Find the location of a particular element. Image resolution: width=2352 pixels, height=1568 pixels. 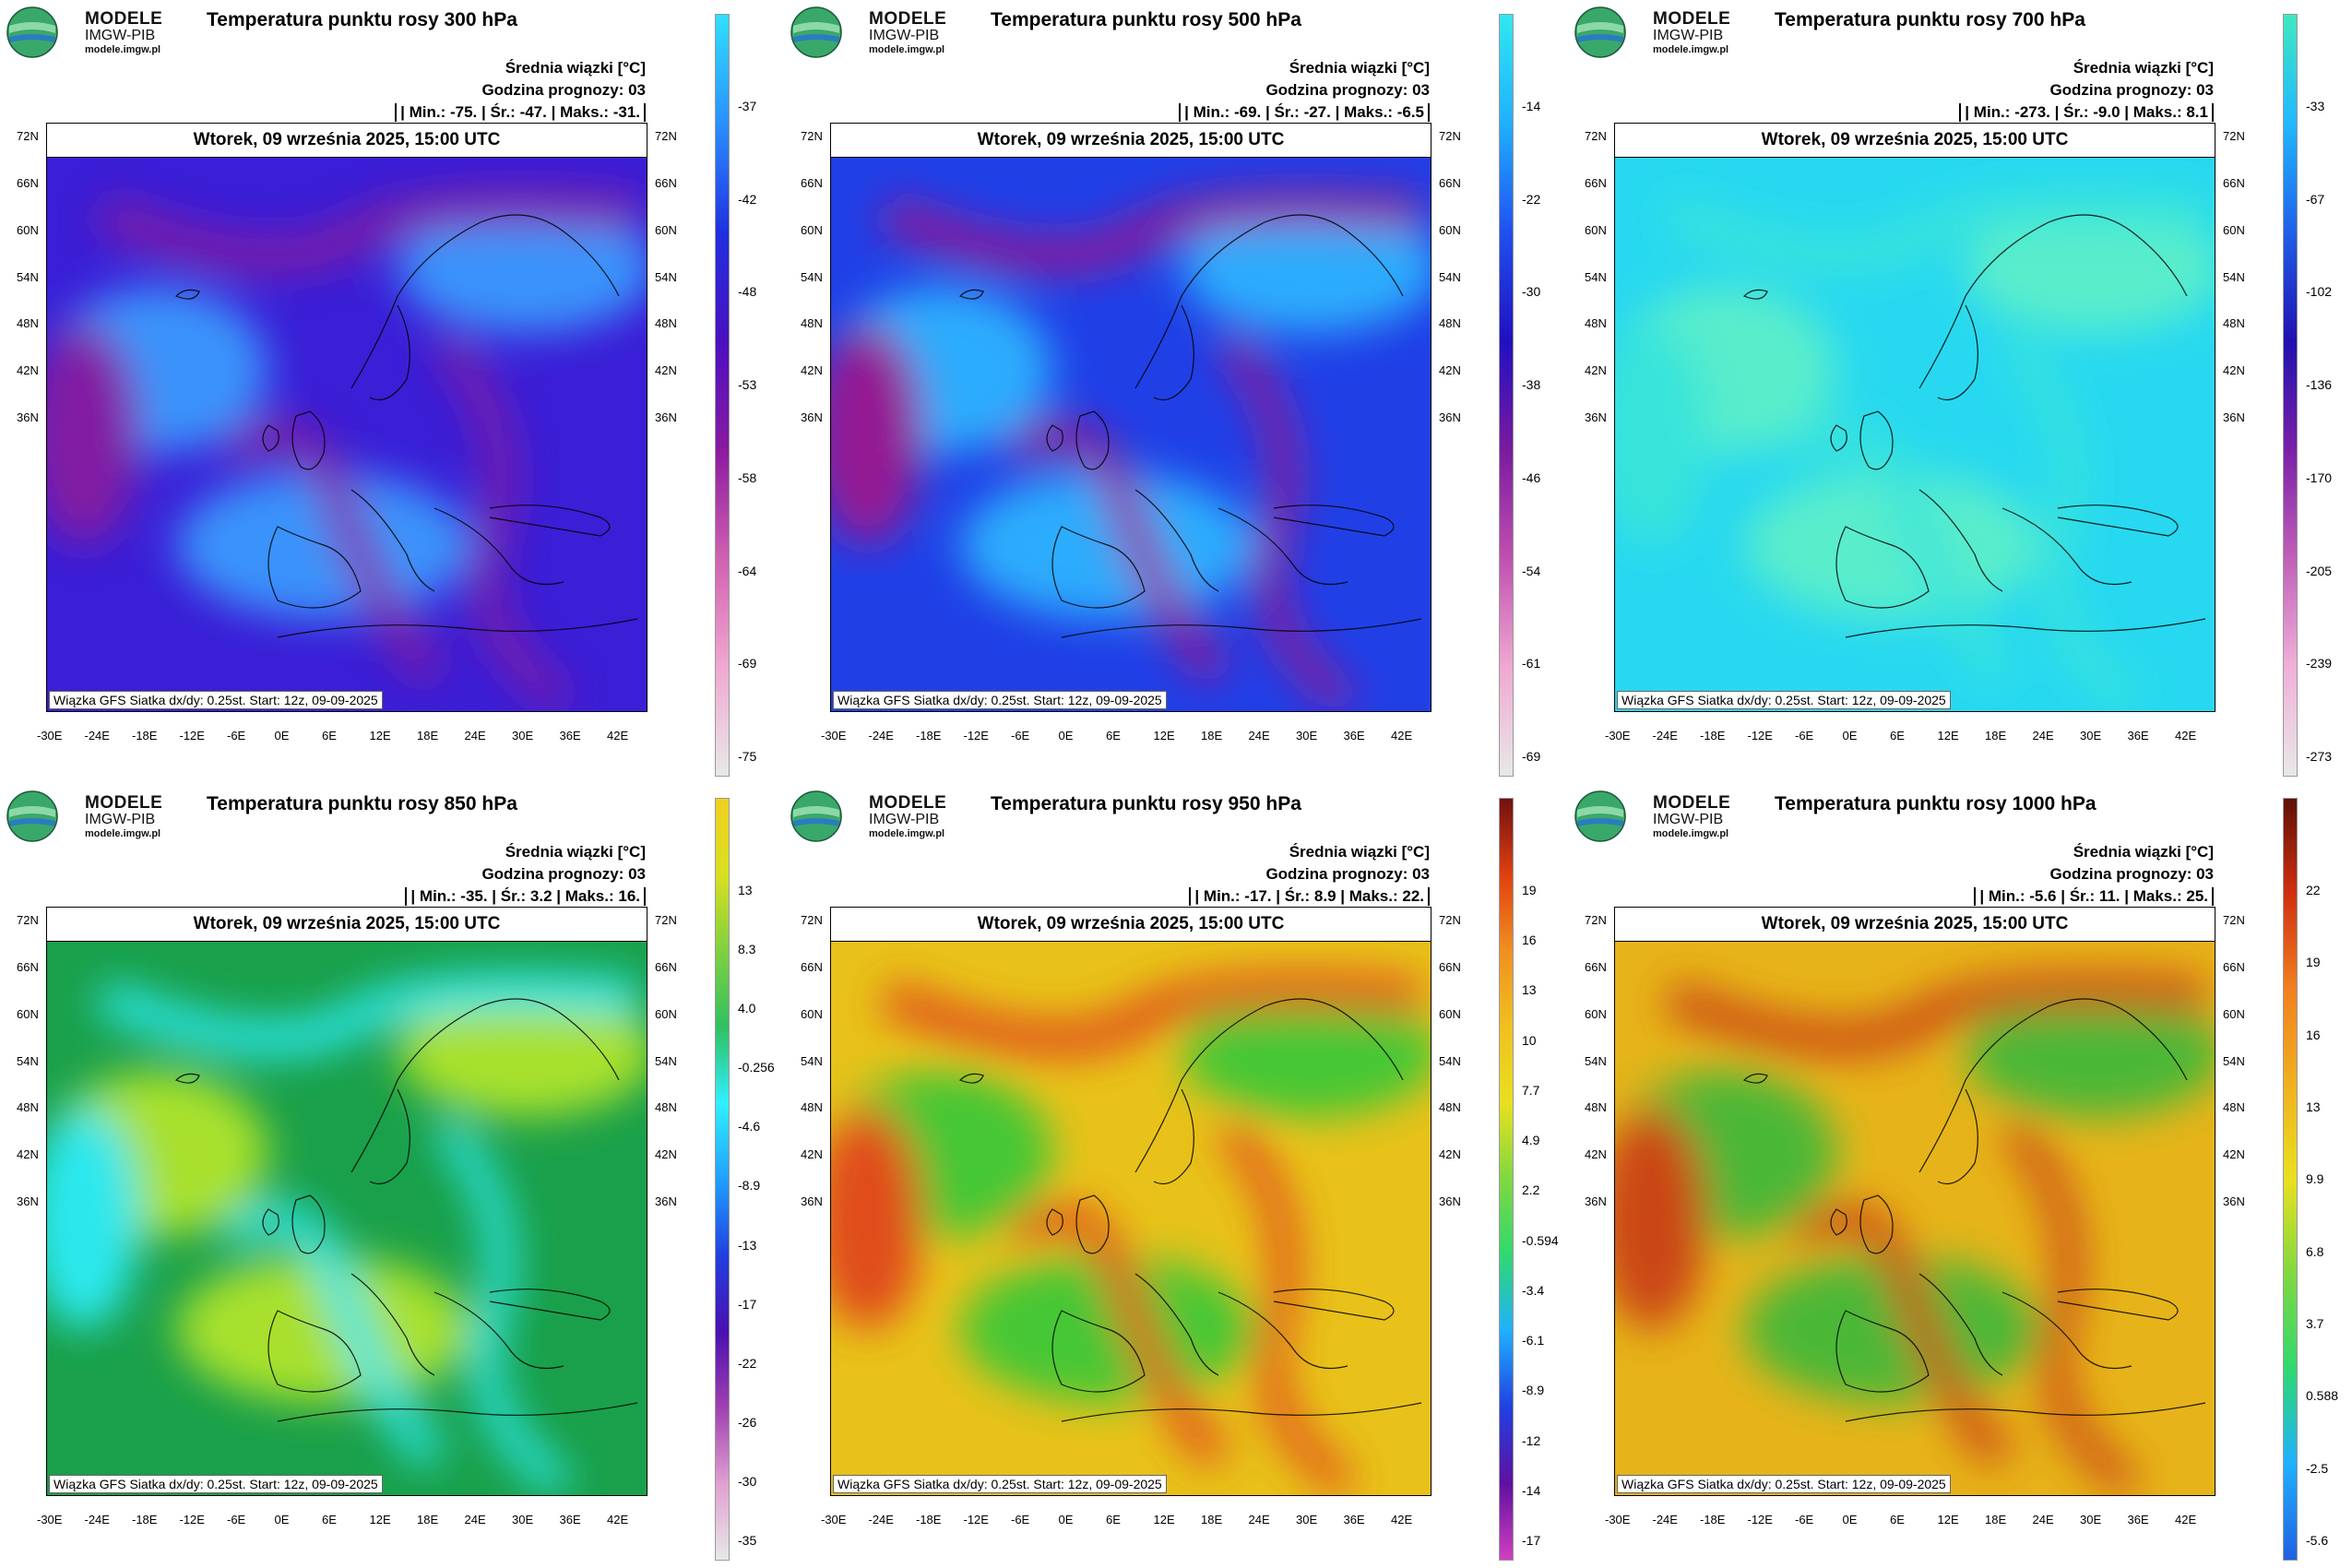

lon-label: 0E is located at coordinates (1850, 735).